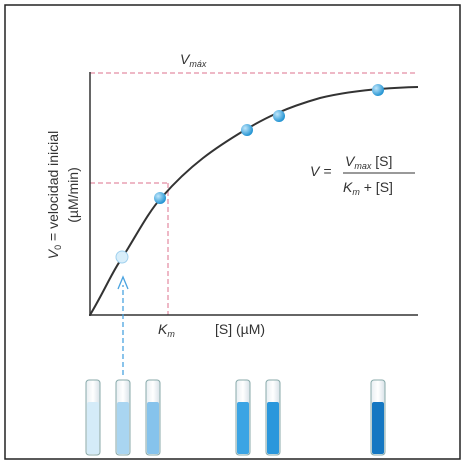 The width and height of the screenshot is (466, 461). I want to click on arrow-head, so click(123, 282).